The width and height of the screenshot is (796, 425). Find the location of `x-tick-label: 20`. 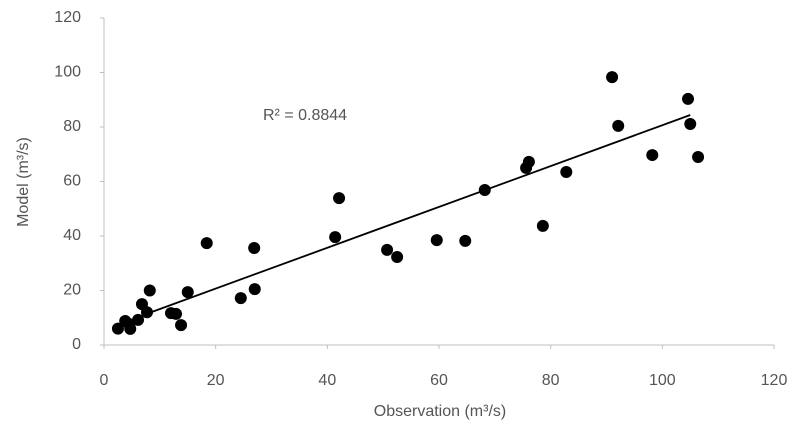

x-tick-label: 20 is located at coordinates (216, 380).